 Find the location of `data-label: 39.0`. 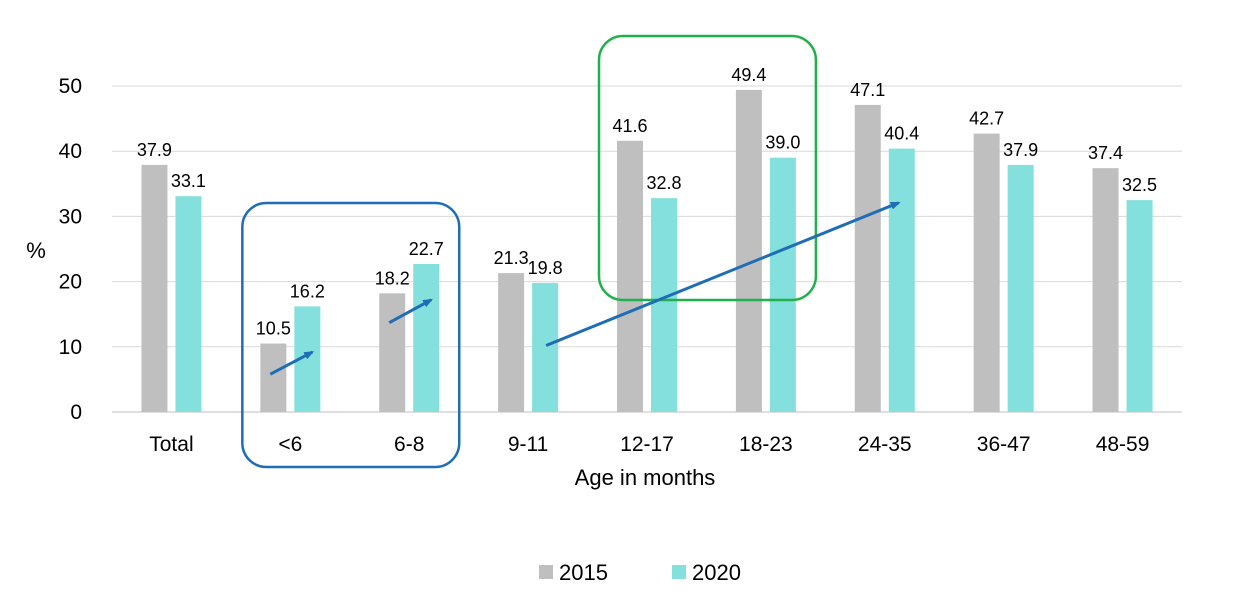

data-label: 39.0 is located at coordinates (782, 143).